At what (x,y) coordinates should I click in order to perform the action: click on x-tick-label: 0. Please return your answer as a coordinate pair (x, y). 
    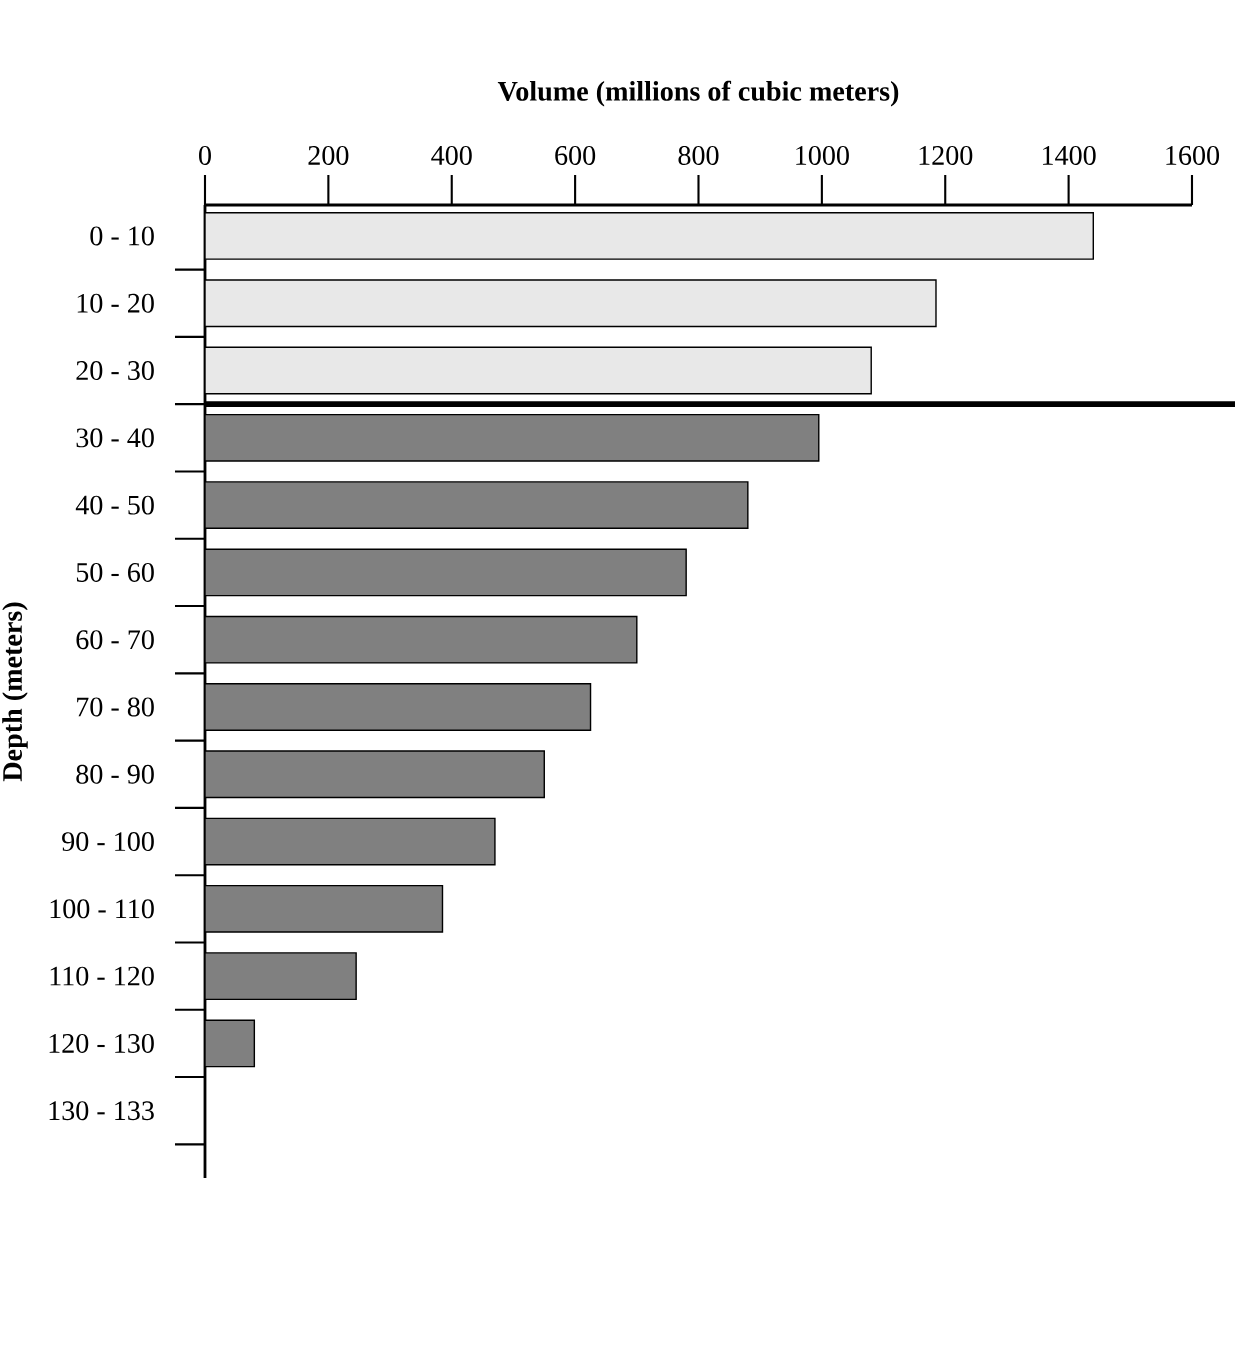
    Looking at the image, I should click on (205, 155).